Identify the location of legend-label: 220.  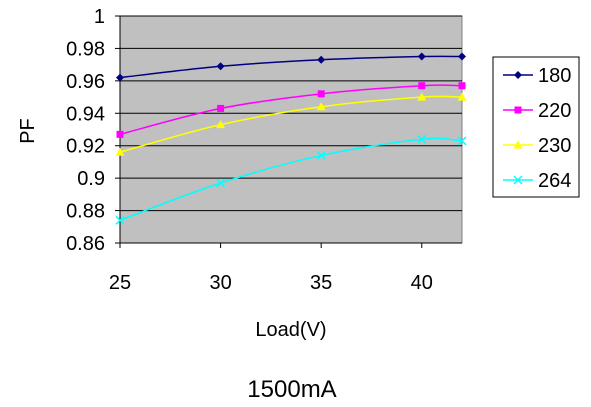
(554, 111).